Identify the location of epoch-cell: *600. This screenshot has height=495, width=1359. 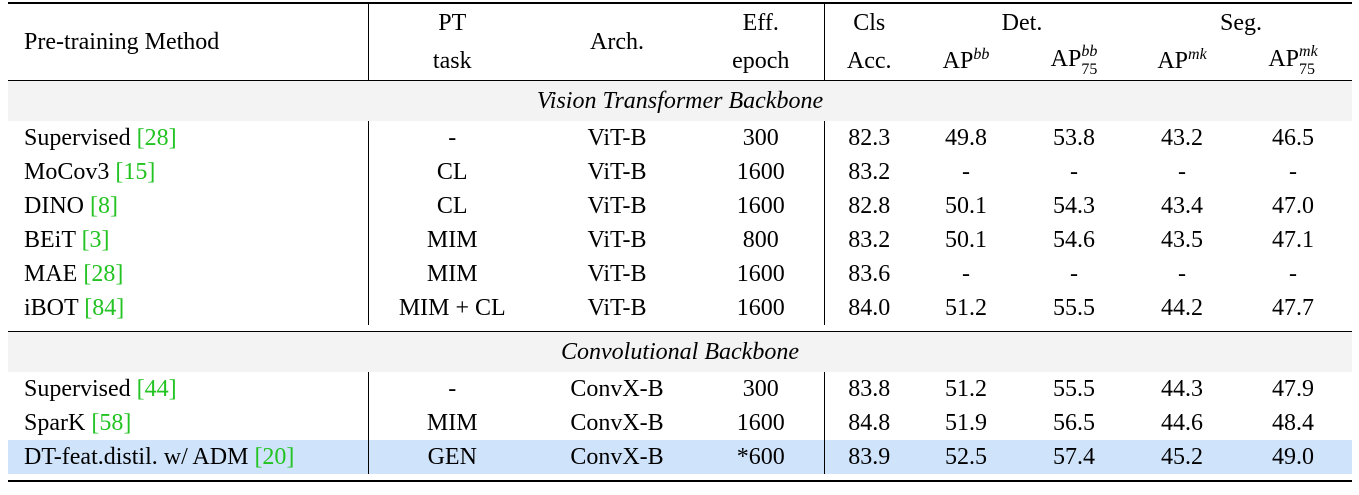
(761, 457).